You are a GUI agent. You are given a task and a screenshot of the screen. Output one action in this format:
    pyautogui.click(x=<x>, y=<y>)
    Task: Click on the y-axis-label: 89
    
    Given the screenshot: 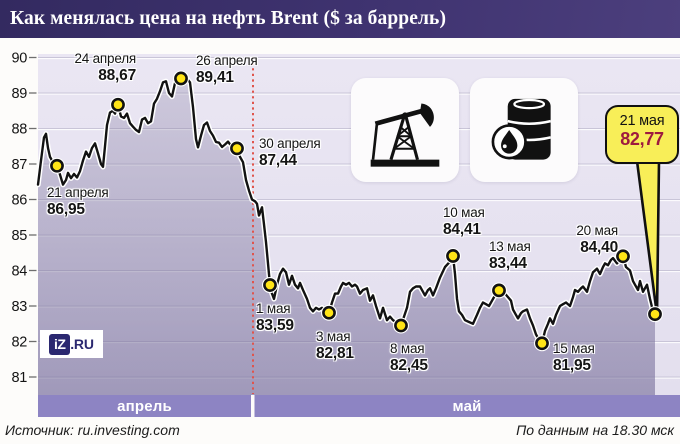 What is the action you would take?
    pyautogui.click(x=19, y=94)
    